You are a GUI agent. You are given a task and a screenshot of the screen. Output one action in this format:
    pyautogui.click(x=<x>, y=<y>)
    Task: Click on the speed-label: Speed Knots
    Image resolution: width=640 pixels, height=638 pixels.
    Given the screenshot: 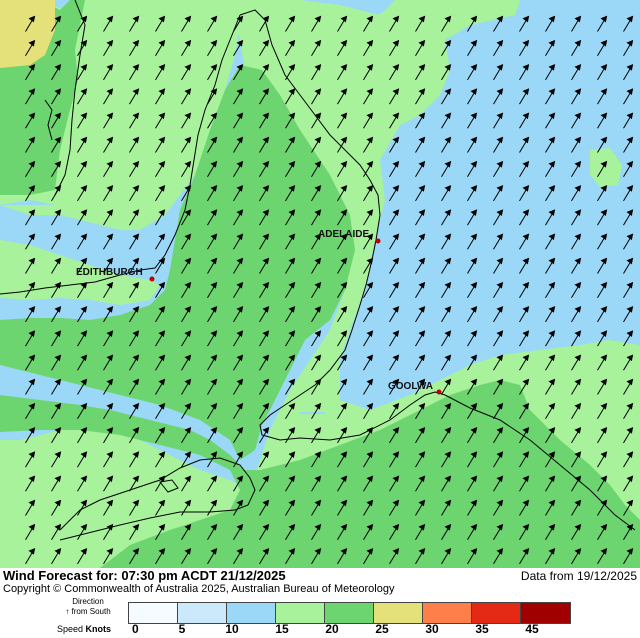 What is the action you would take?
    pyautogui.click(x=84, y=629)
    